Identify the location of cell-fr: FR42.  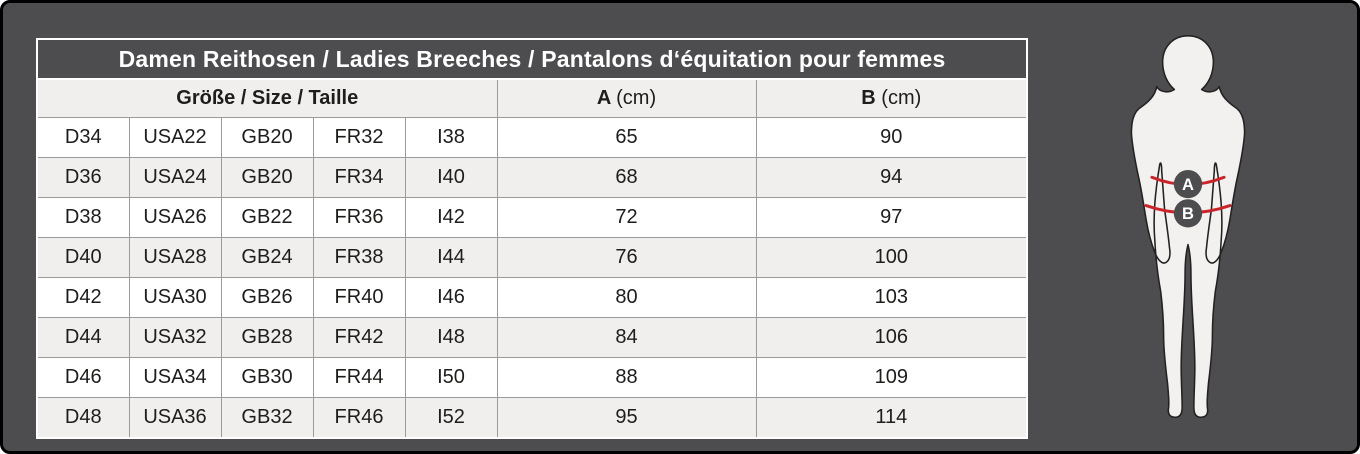
(359, 337).